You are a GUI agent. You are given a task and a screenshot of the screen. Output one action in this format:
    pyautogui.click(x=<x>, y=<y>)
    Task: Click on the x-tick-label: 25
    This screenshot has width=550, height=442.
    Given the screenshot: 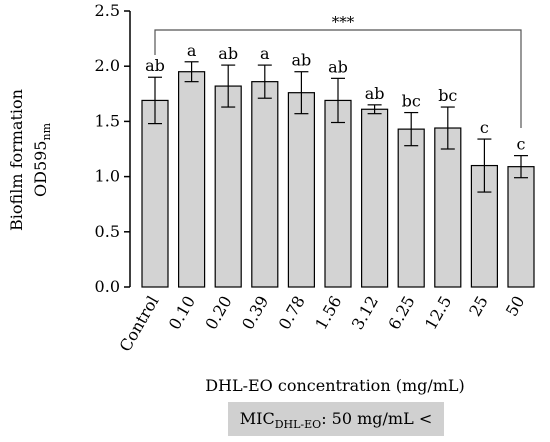 What is the action you would take?
    pyautogui.click(x=478, y=306)
    